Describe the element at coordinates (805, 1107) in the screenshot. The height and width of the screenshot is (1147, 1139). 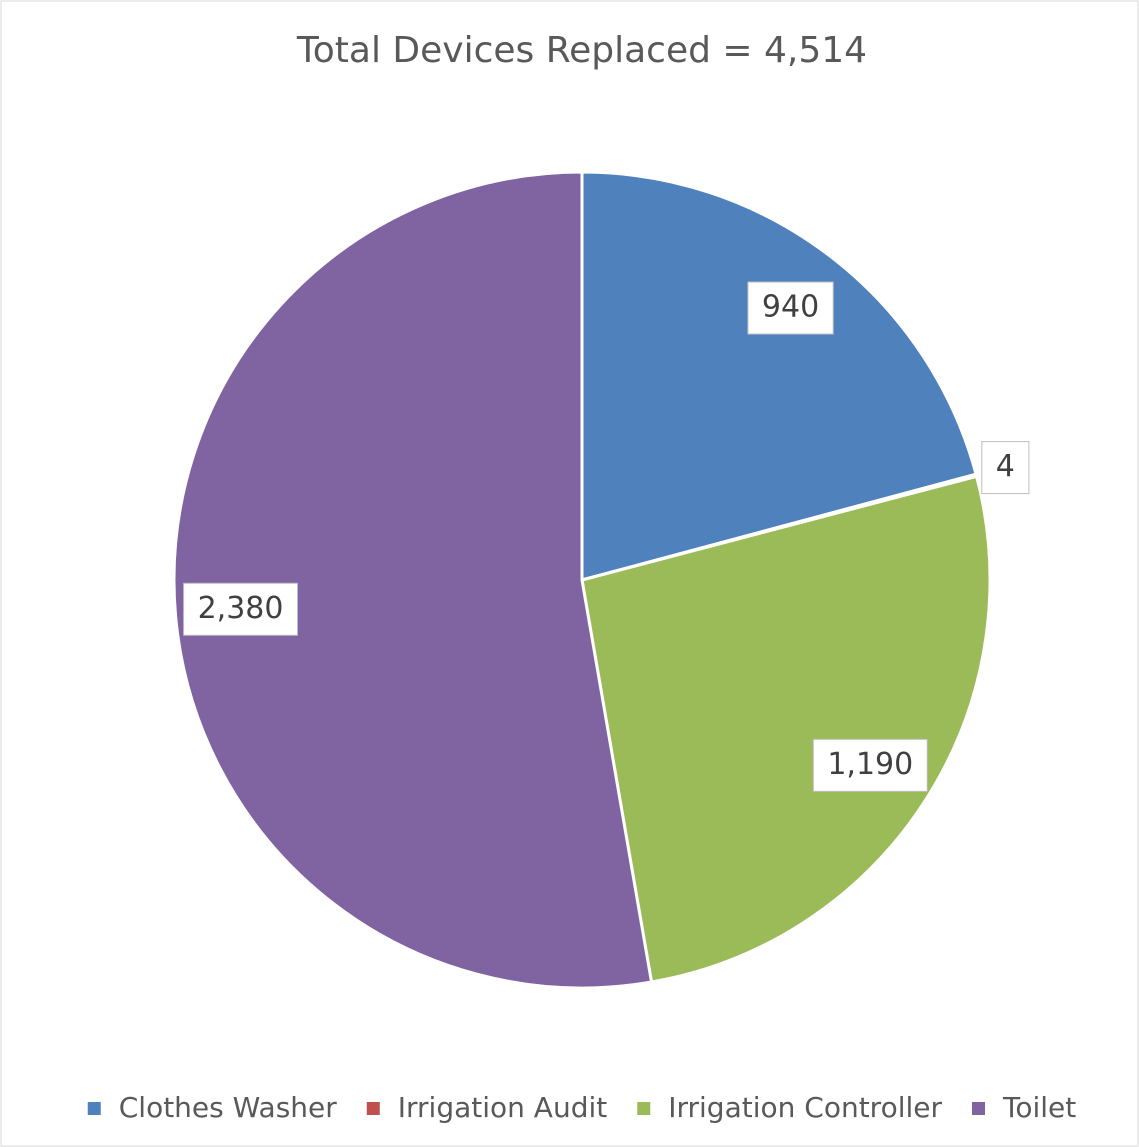
I see `legend-label: Irrigation Controller` at that location.